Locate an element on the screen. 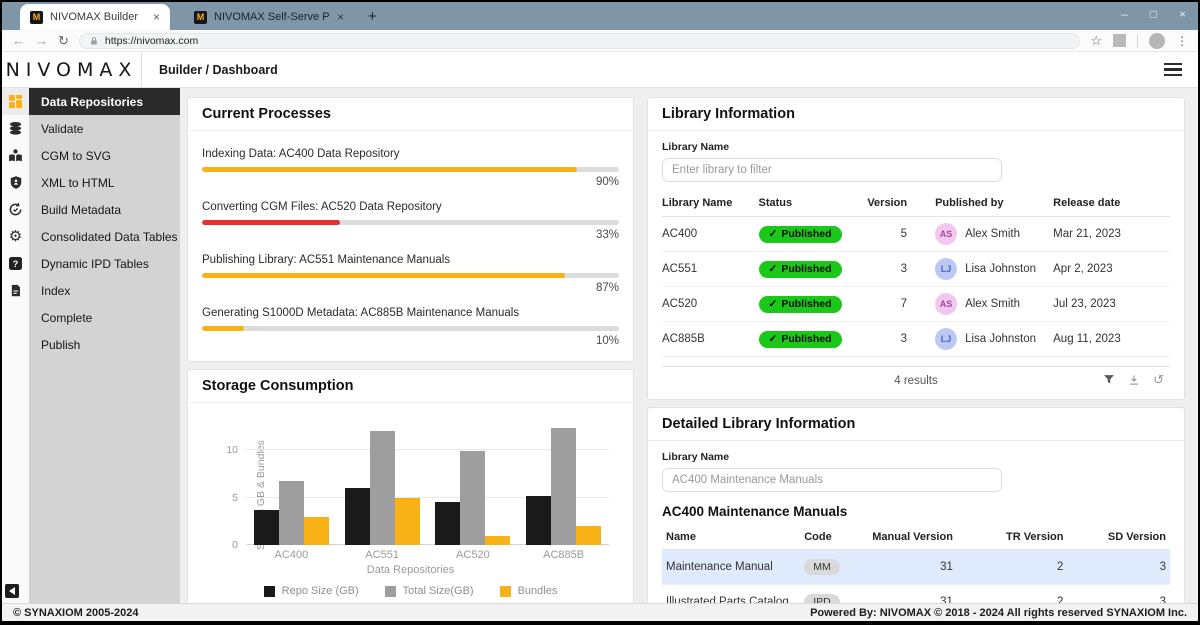 The height and width of the screenshot is (625, 1200). sidebar-item-complete: Complete is located at coordinates (67, 318).